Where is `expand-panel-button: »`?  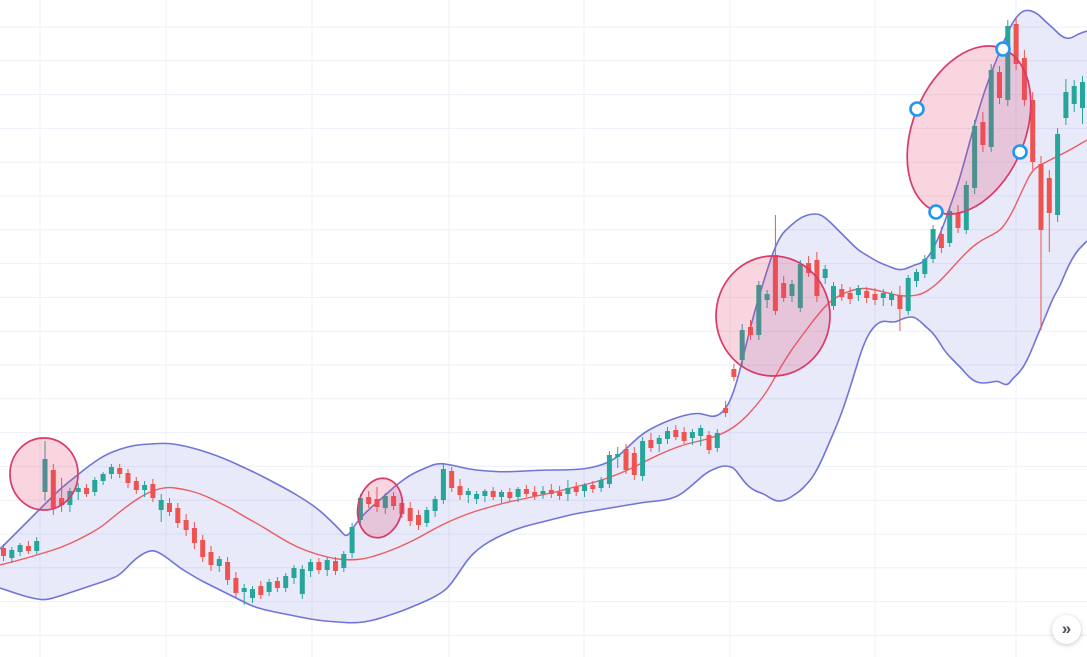
expand-panel-button: » is located at coordinates (1066, 629).